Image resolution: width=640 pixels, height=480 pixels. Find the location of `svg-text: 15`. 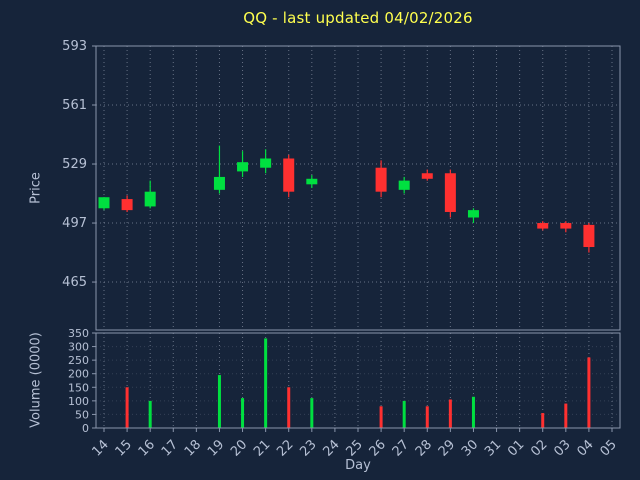

svg-text: 15 is located at coordinates (124, 448).